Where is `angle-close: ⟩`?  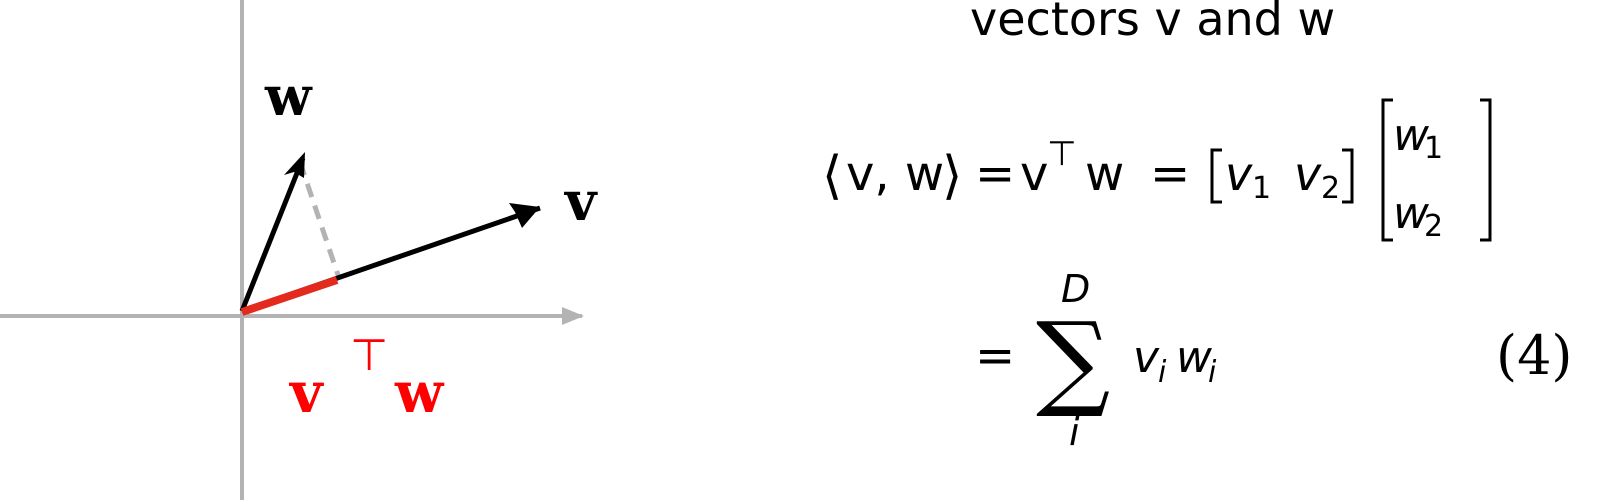
angle-close: ⟩ is located at coordinates (952, 176).